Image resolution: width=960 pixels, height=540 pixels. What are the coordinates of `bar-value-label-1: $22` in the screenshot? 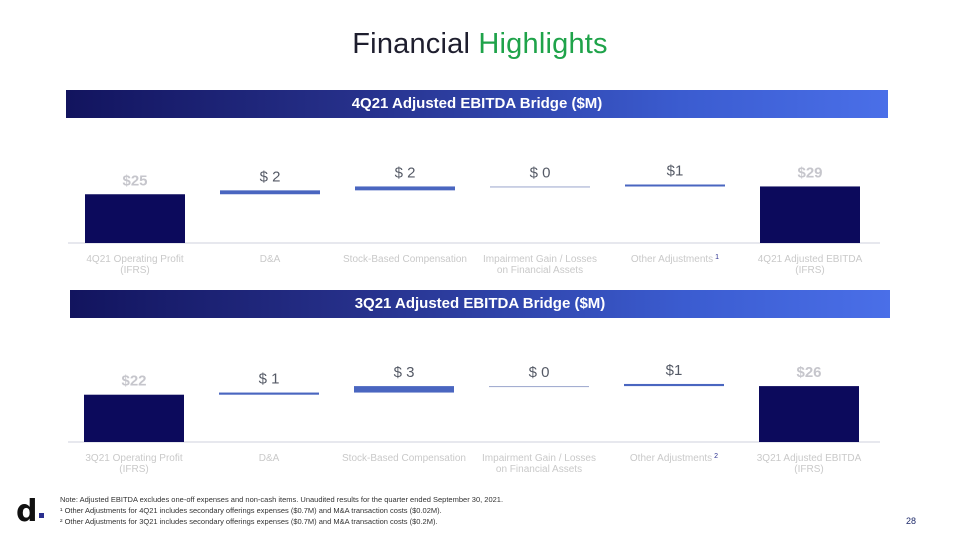 It's located at (133, 381).